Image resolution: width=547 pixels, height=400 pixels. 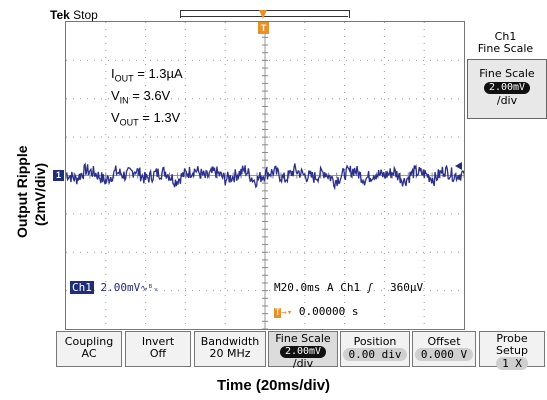 I want to click on fine-scale-button: Fine Scale 2.00mV /div, so click(x=303, y=350).